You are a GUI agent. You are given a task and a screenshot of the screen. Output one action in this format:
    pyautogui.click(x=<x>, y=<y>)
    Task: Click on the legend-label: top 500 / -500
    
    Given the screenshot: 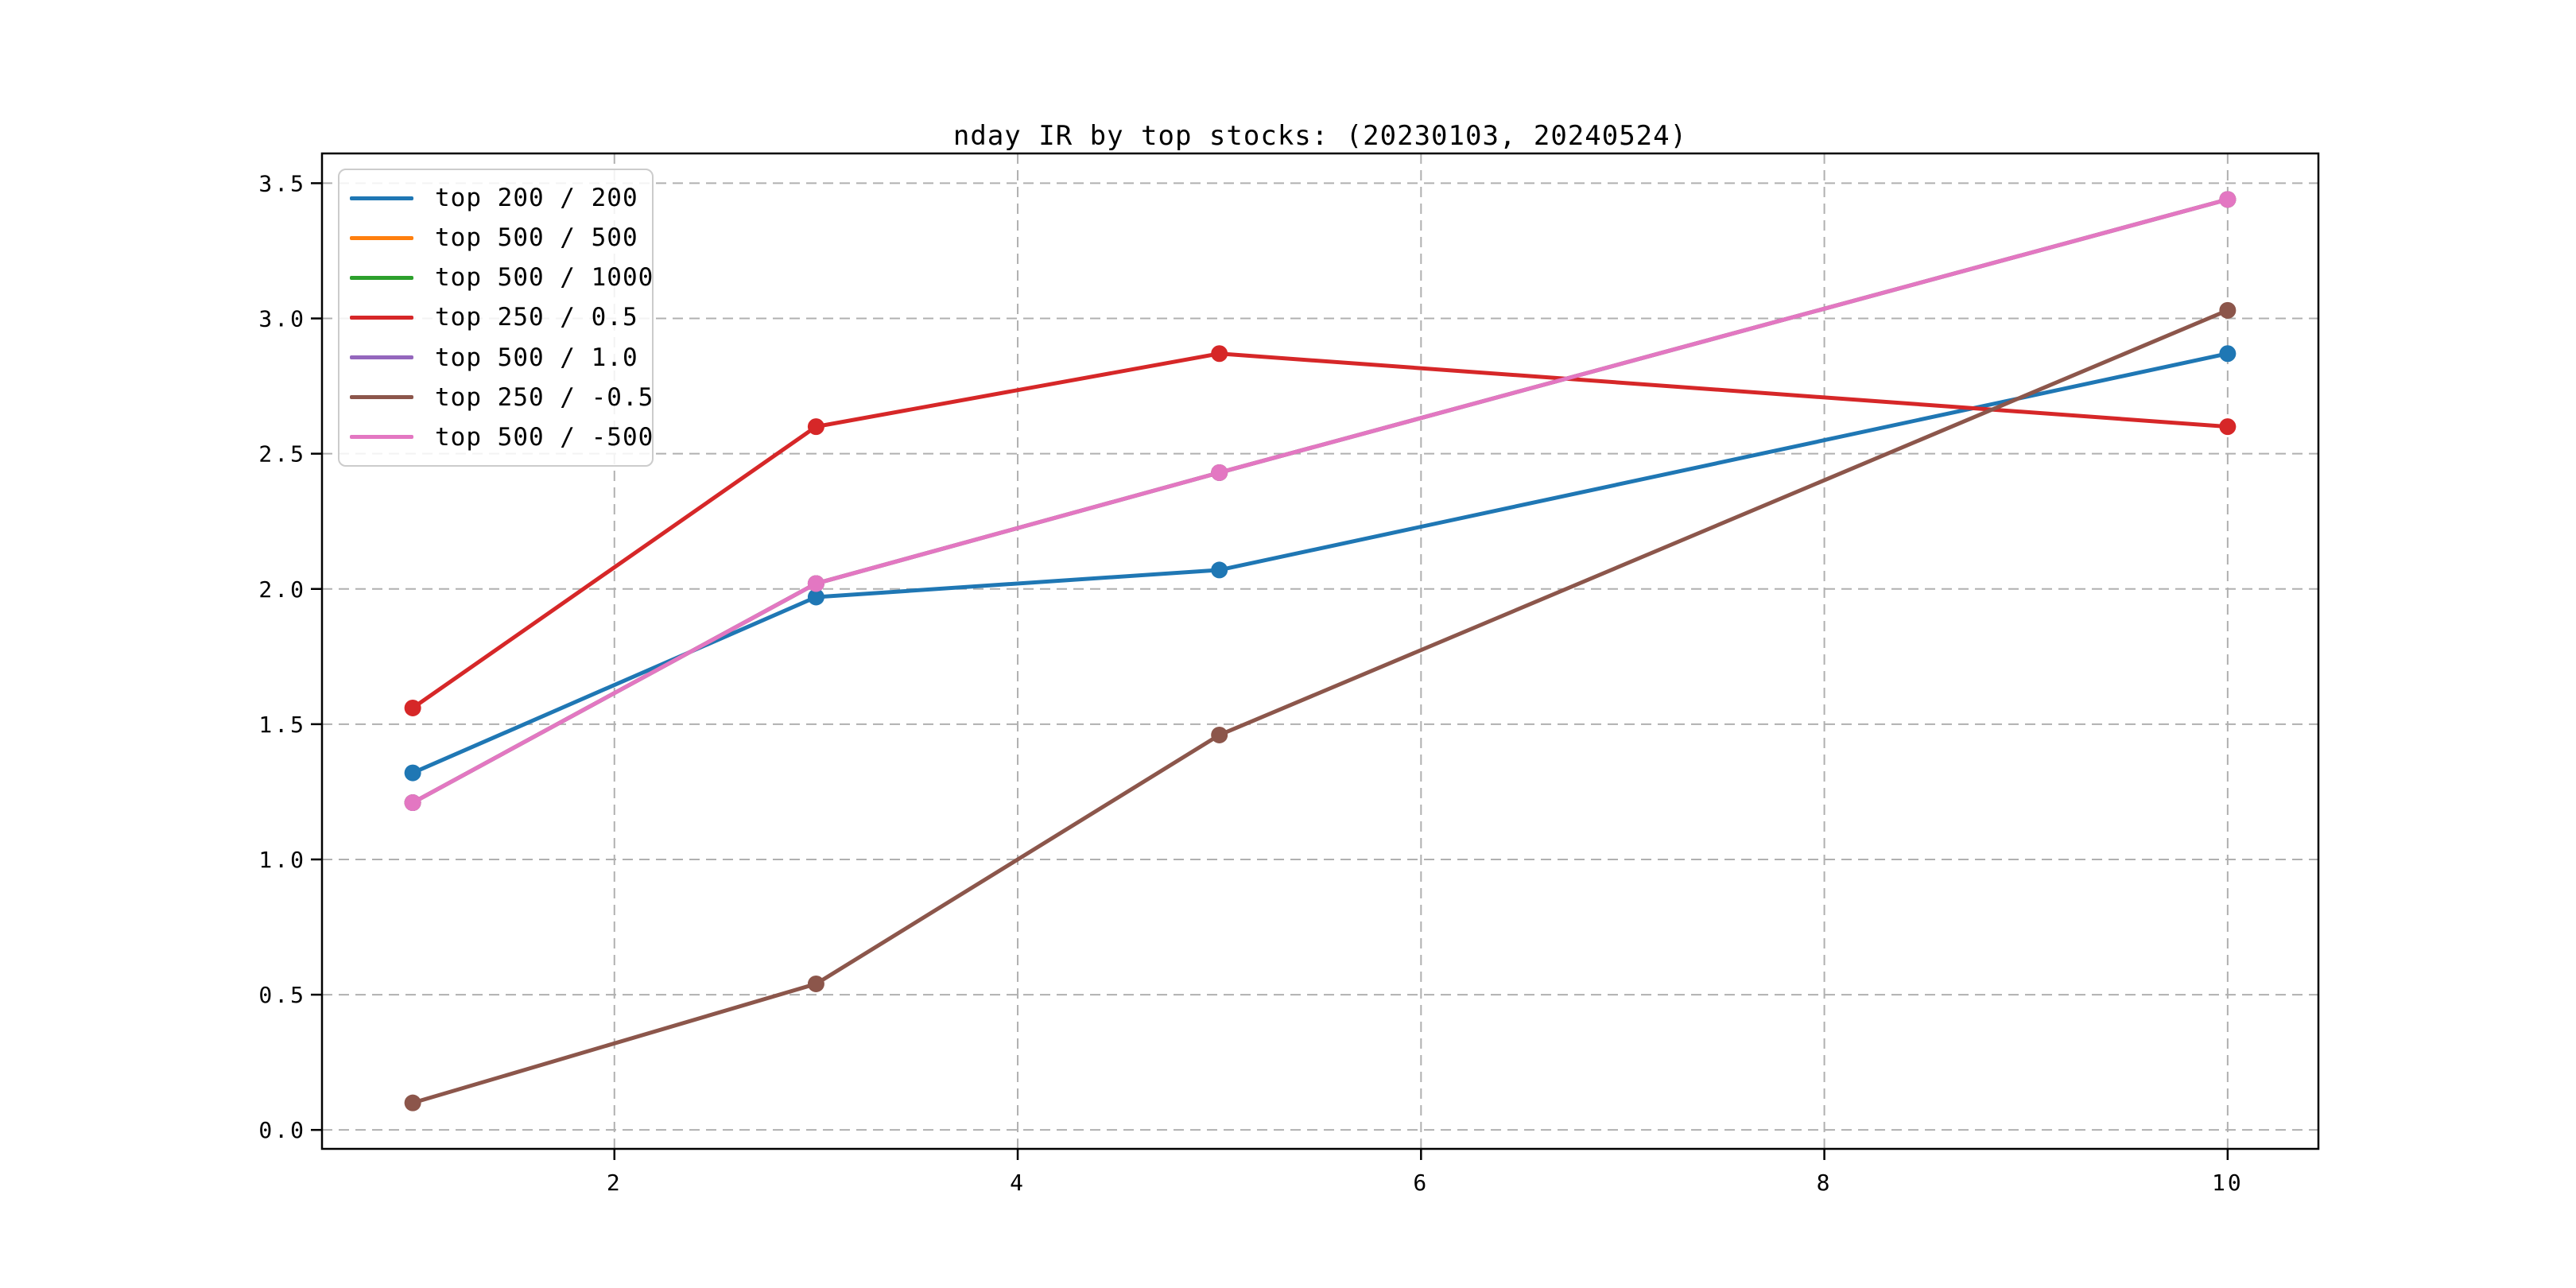 What is the action you would take?
    pyautogui.click(x=544, y=437)
    